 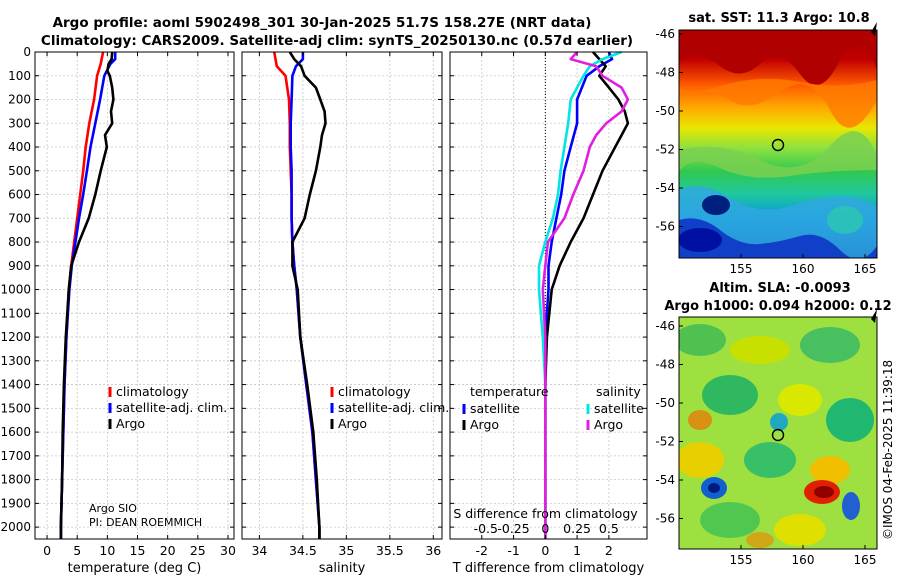 I want to click on copyright-stamp: ©IMOS 04-Feb-2025 11:39:18, so click(x=888, y=450).